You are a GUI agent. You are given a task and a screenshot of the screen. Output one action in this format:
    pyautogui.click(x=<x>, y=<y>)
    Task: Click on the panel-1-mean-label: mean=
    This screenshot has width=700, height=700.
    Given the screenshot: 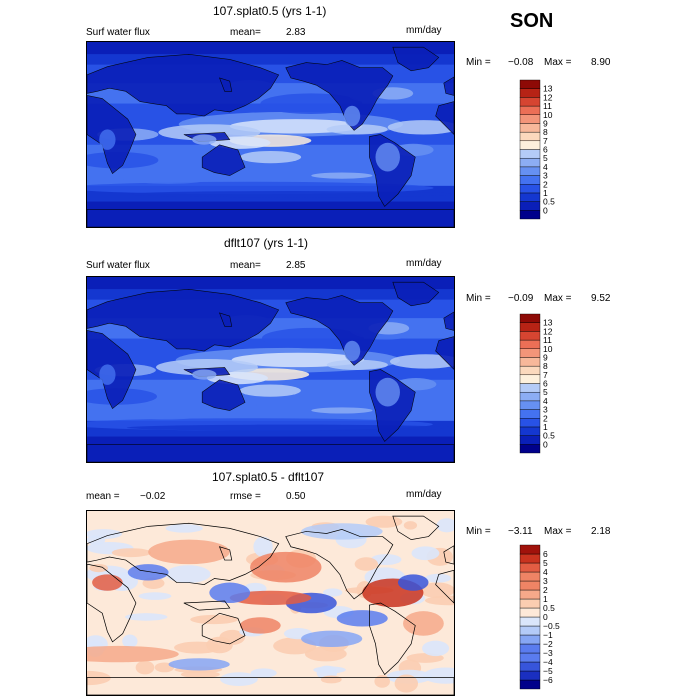 What is the action you would take?
    pyautogui.click(x=245, y=32)
    